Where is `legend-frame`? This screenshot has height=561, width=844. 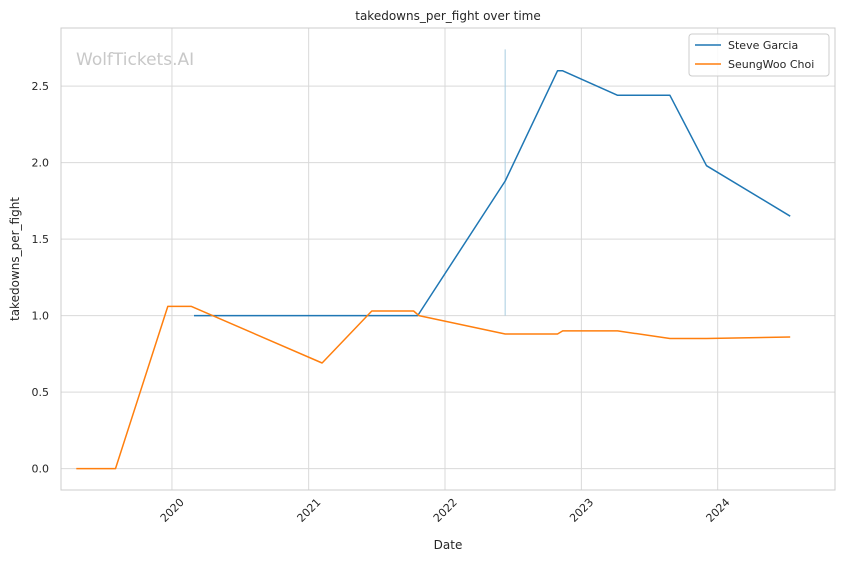
legend-frame is located at coordinates (759, 55).